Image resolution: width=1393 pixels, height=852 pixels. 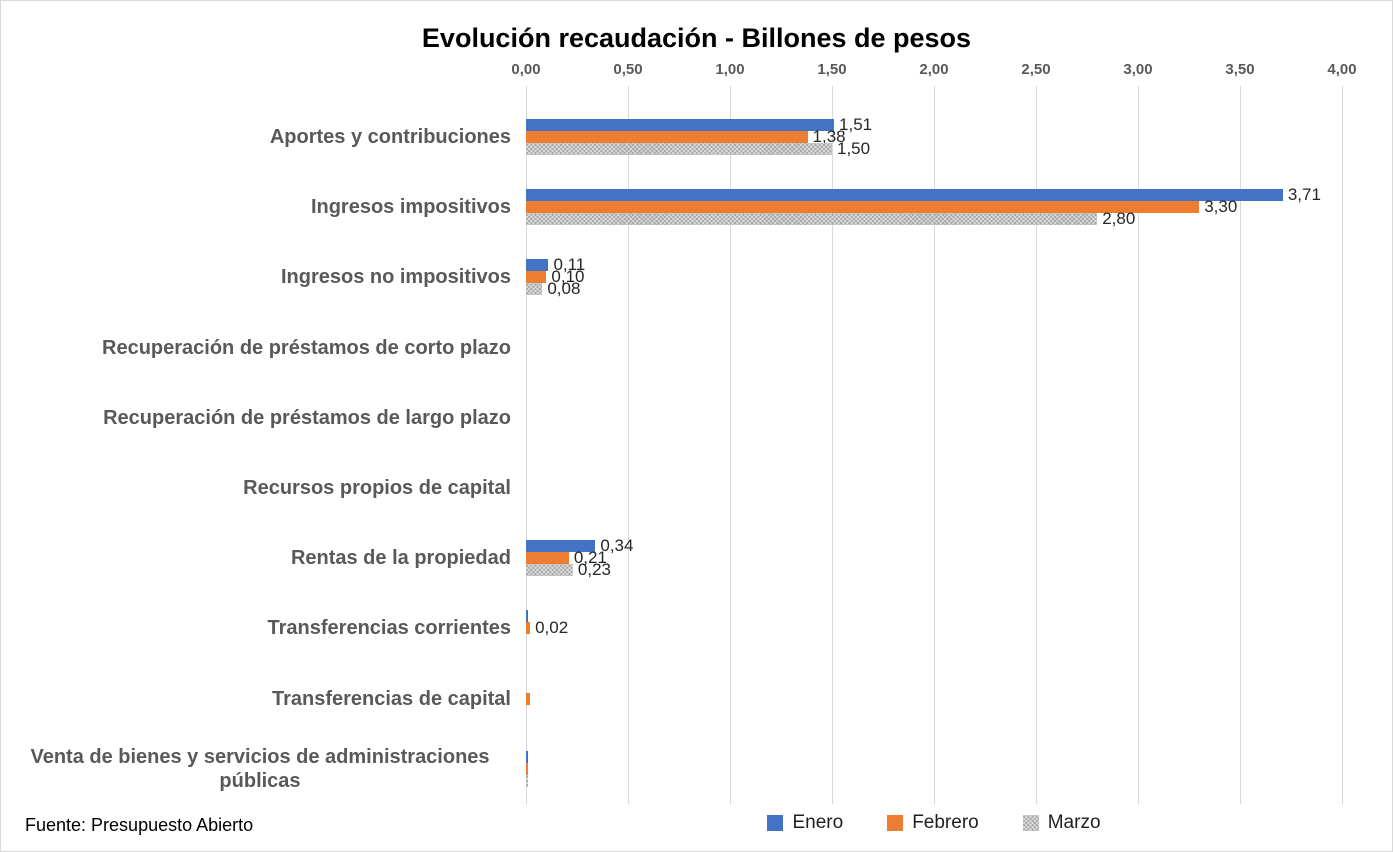 I want to click on bar-group: 3,71 3,30 2,80, so click(x=934, y=207).